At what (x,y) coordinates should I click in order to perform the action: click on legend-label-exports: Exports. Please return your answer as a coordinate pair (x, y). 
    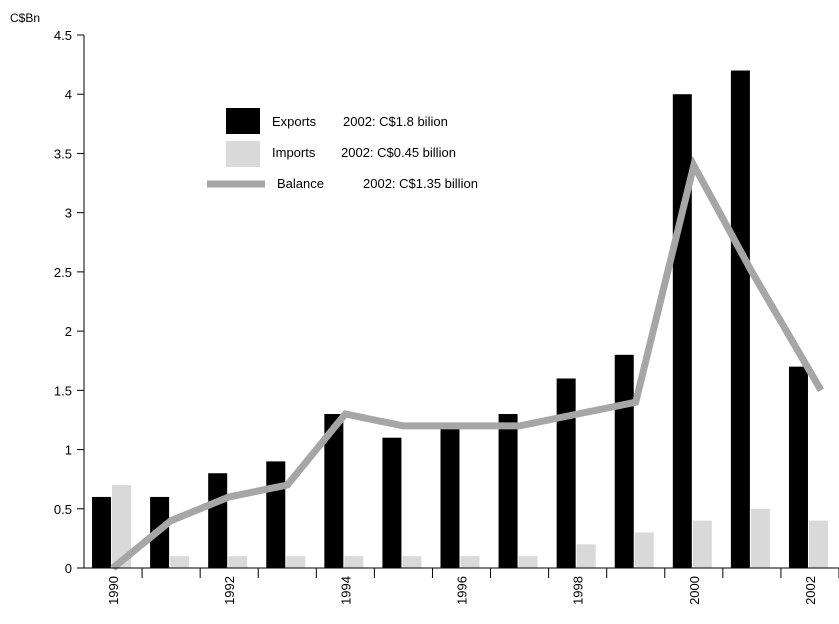
    Looking at the image, I should click on (294, 121).